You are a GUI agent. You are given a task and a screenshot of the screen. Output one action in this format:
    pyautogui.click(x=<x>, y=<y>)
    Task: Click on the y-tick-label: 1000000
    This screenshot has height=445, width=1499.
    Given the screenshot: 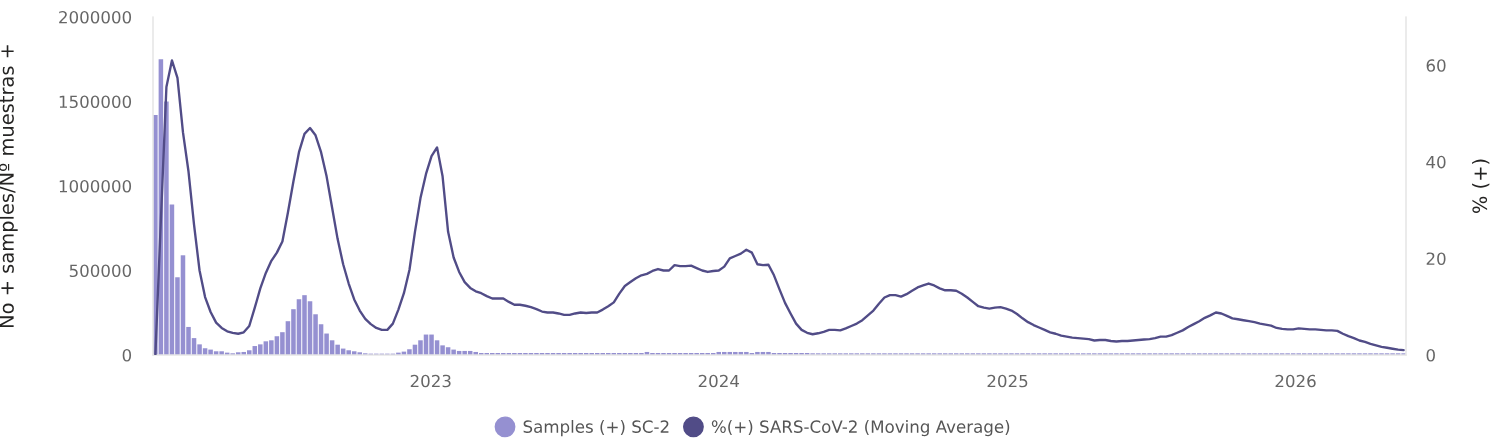 What is the action you would take?
    pyautogui.click(x=95, y=186)
    